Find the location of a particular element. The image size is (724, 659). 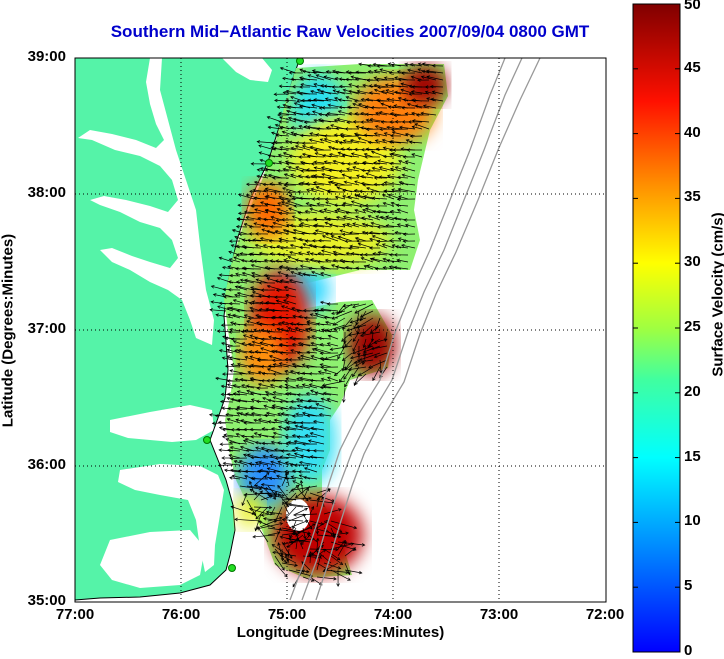

speed-blob-dark-red-east is located at coordinates (372, 345).